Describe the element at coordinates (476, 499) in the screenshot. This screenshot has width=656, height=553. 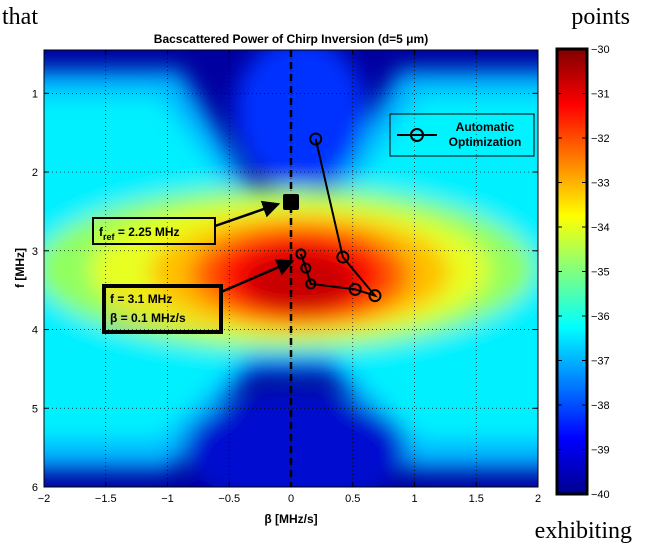
I see `x-tick-label: 1.5` at that location.